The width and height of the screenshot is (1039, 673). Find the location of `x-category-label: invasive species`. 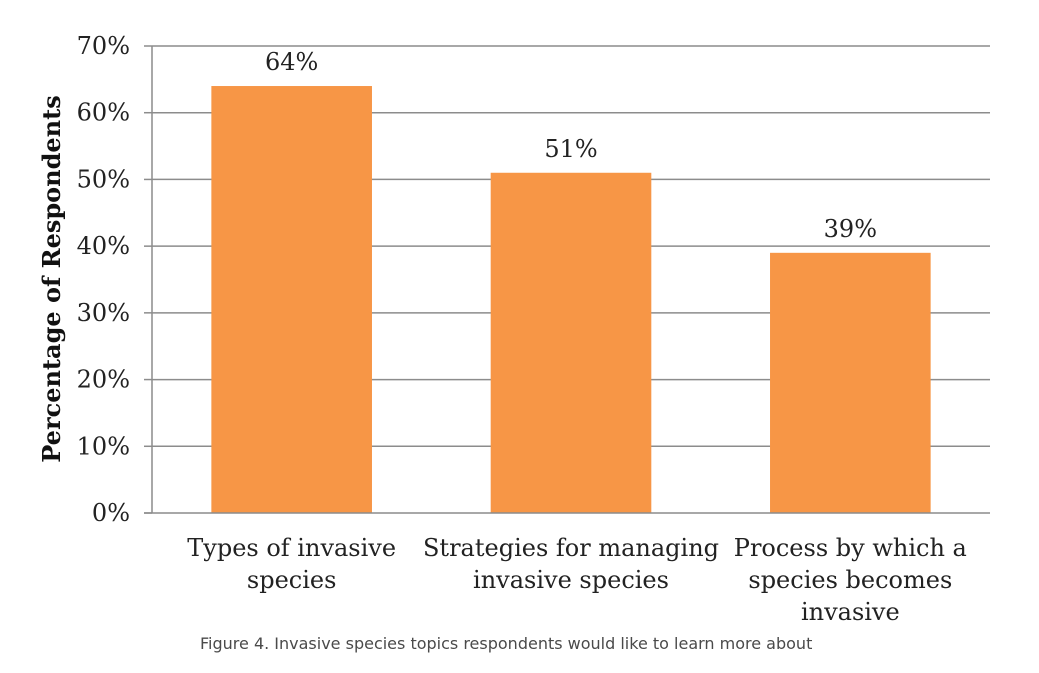

x-category-label: invasive species is located at coordinates (571, 580).